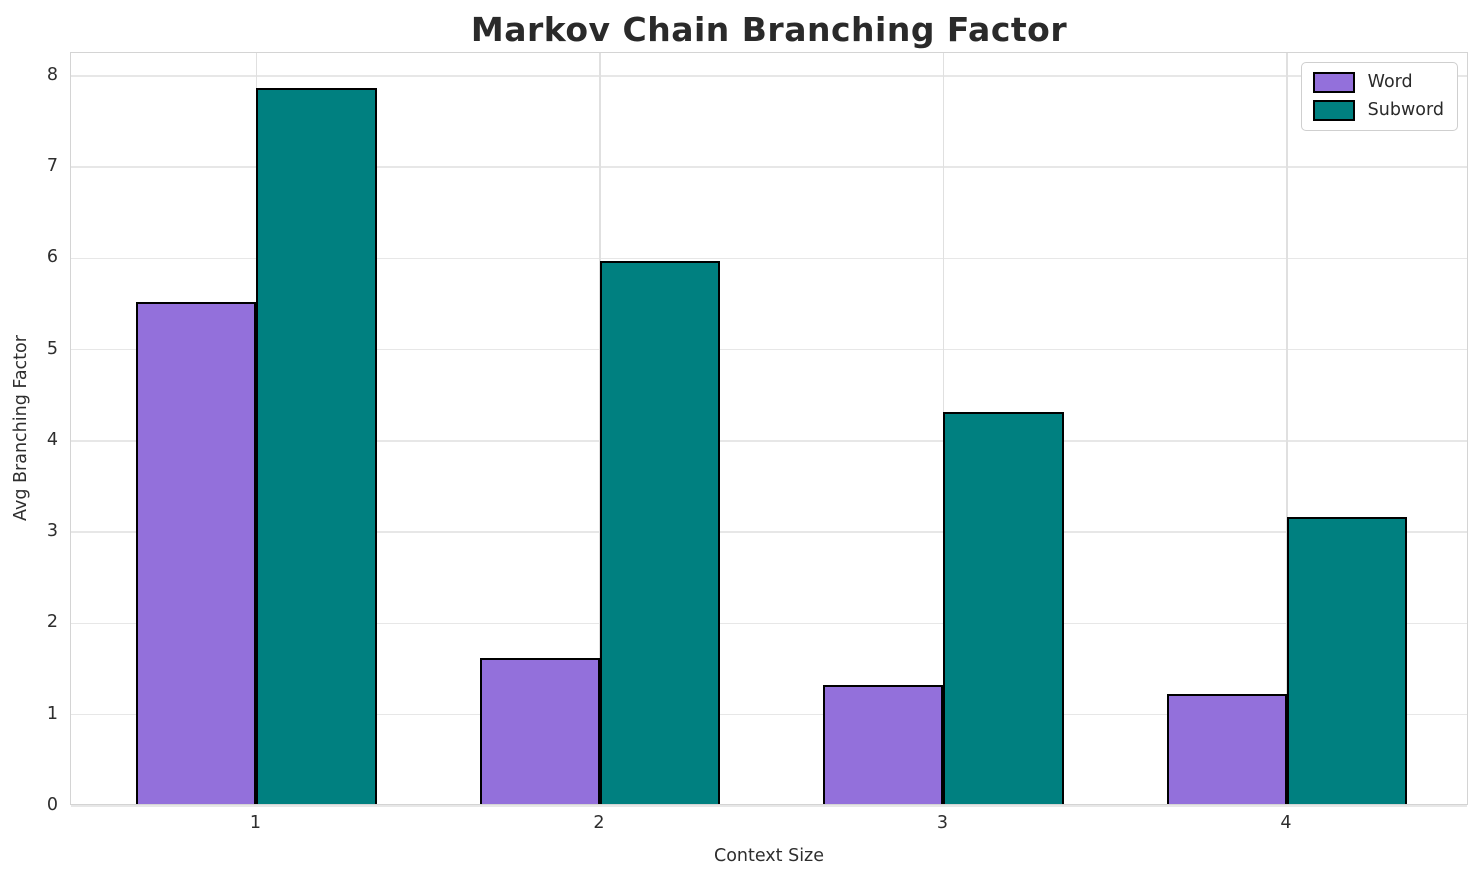 Image resolution: width=1484 pixels, height=885 pixels. What do you see at coordinates (942, 823) in the screenshot?
I see `x-tick-label-3: 3` at bounding box center [942, 823].